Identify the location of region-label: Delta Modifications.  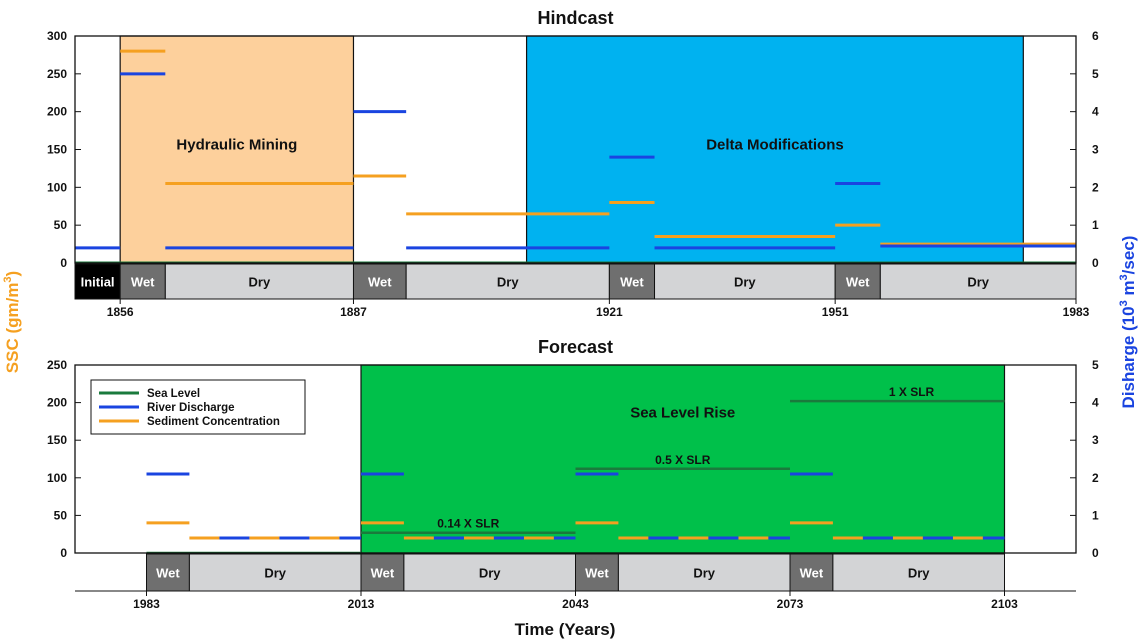
(775, 145).